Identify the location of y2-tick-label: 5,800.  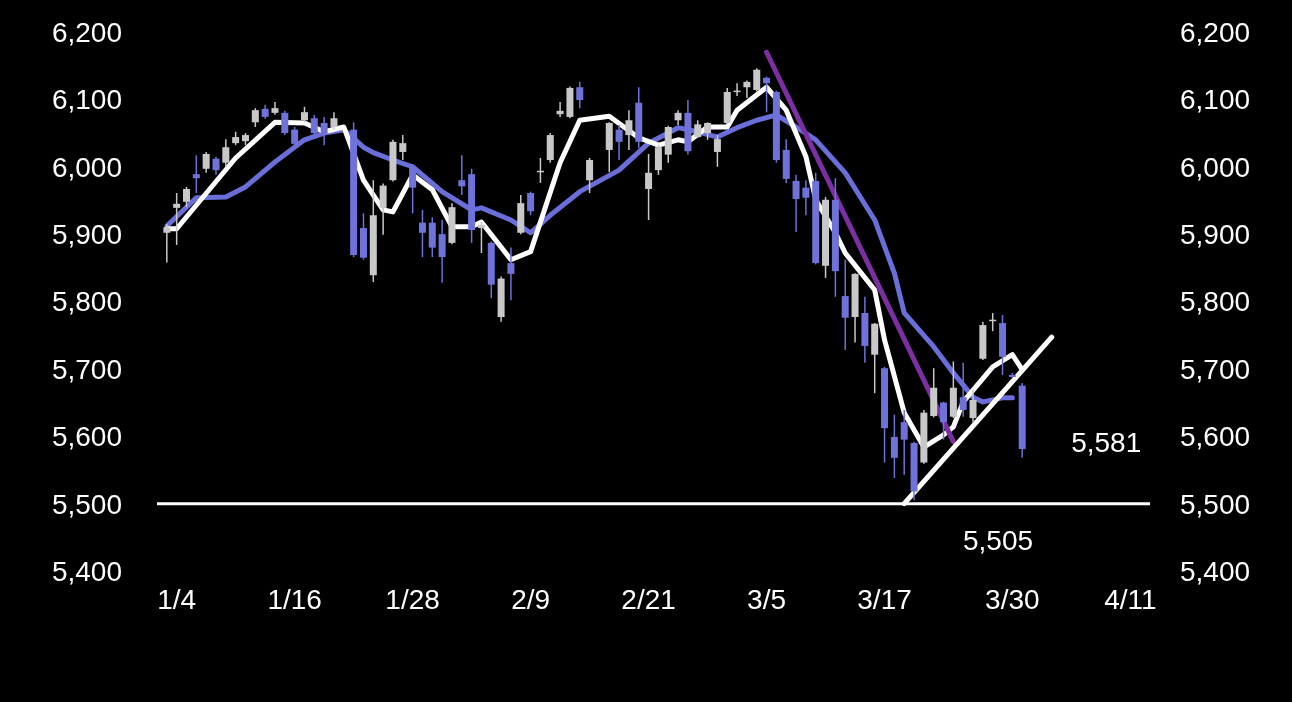
(1215, 302).